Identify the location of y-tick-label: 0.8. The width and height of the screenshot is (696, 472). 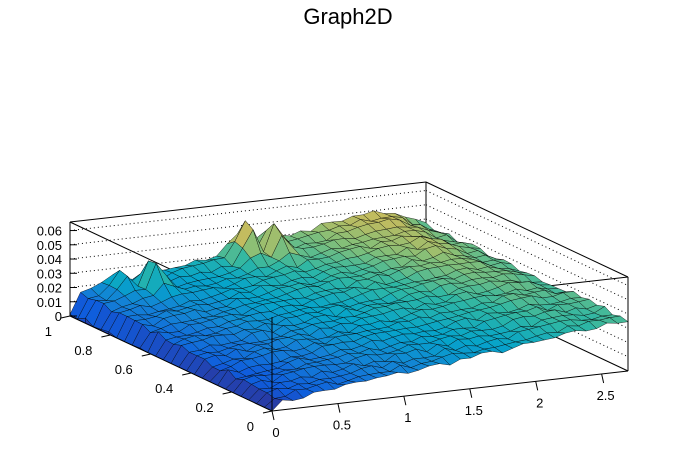
(83, 350).